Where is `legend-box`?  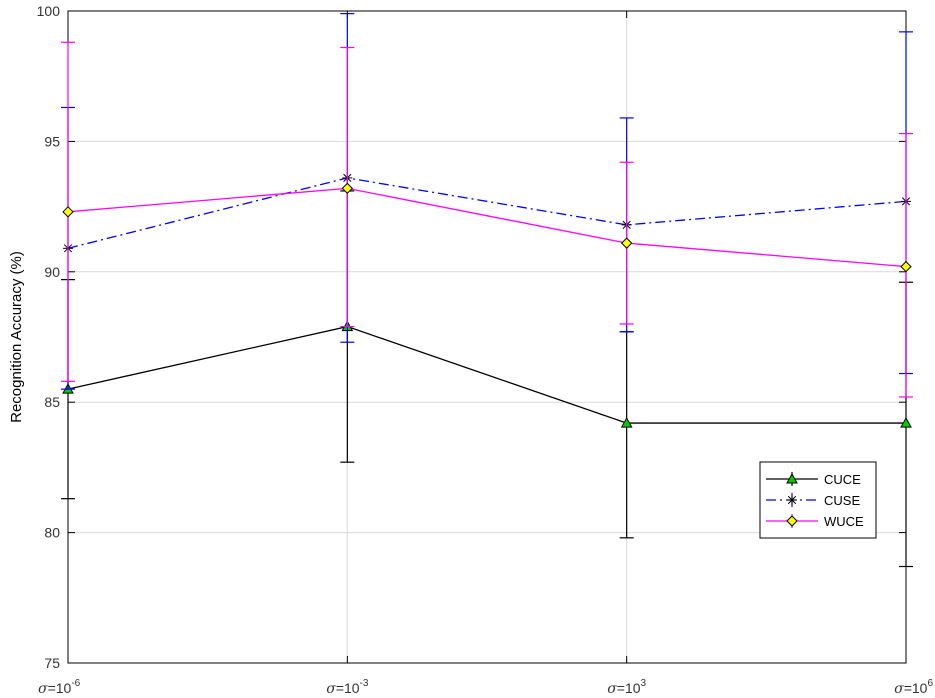
legend-box is located at coordinates (818, 500).